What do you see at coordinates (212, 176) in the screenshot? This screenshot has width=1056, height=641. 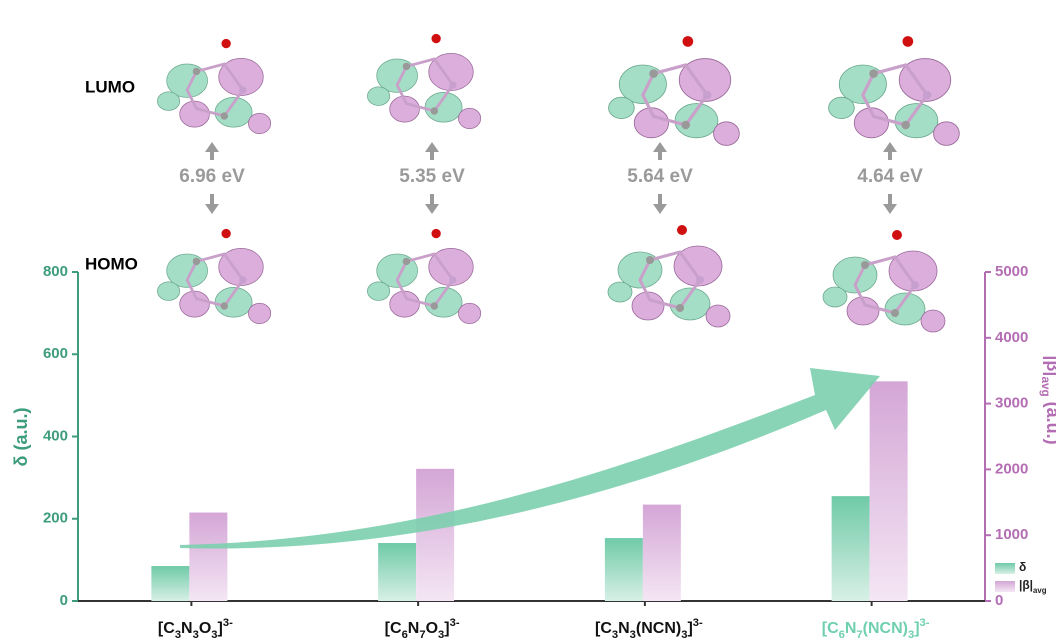 I see `gap-label: 6.96 eV` at bounding box center [212, 176].